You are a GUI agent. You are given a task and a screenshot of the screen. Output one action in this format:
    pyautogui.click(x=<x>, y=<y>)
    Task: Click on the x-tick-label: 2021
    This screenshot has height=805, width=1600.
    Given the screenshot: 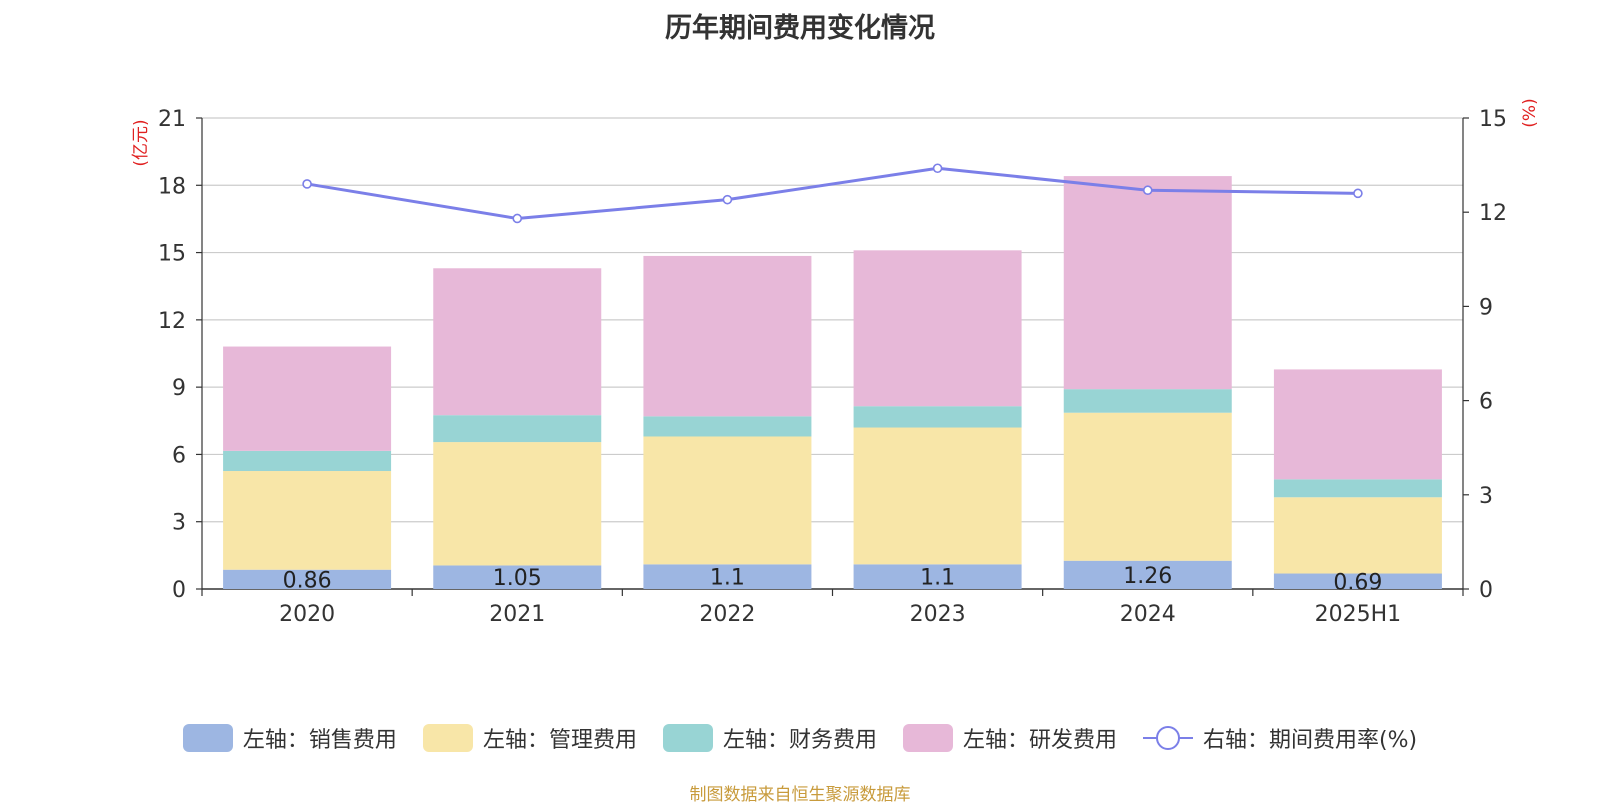 What is the action you would take?
    pyautogui.click(x=517, y=614)
    